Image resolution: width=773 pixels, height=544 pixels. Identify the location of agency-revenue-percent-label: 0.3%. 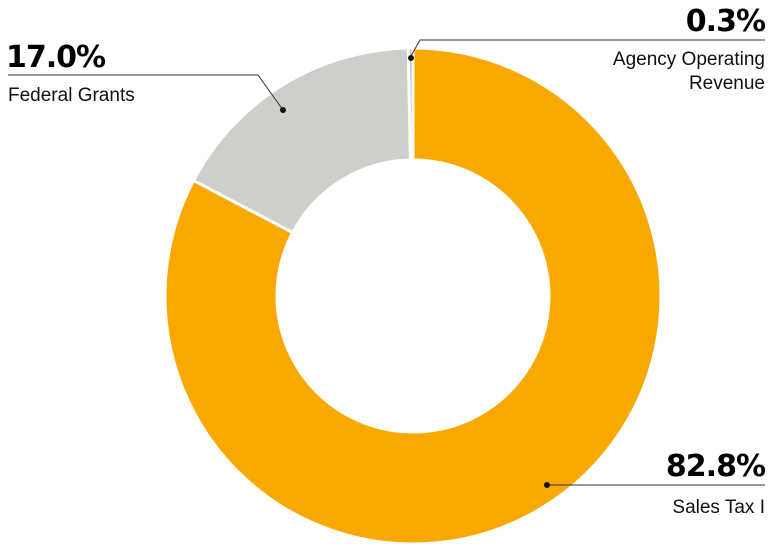
(726, 21).